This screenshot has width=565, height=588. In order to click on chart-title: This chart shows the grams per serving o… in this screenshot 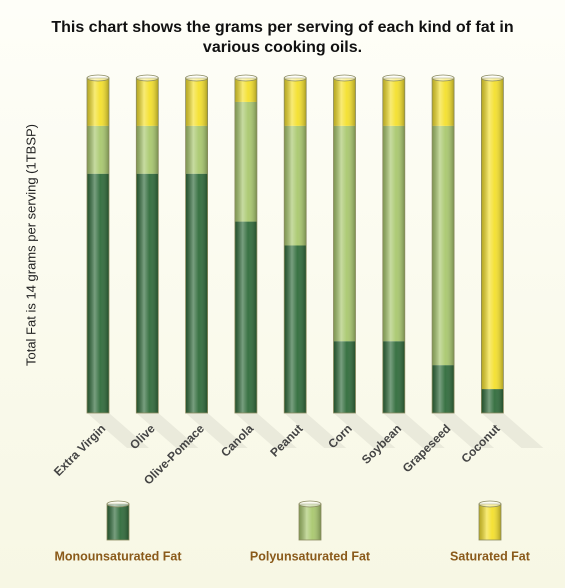, I will do `click(282, 37)`.